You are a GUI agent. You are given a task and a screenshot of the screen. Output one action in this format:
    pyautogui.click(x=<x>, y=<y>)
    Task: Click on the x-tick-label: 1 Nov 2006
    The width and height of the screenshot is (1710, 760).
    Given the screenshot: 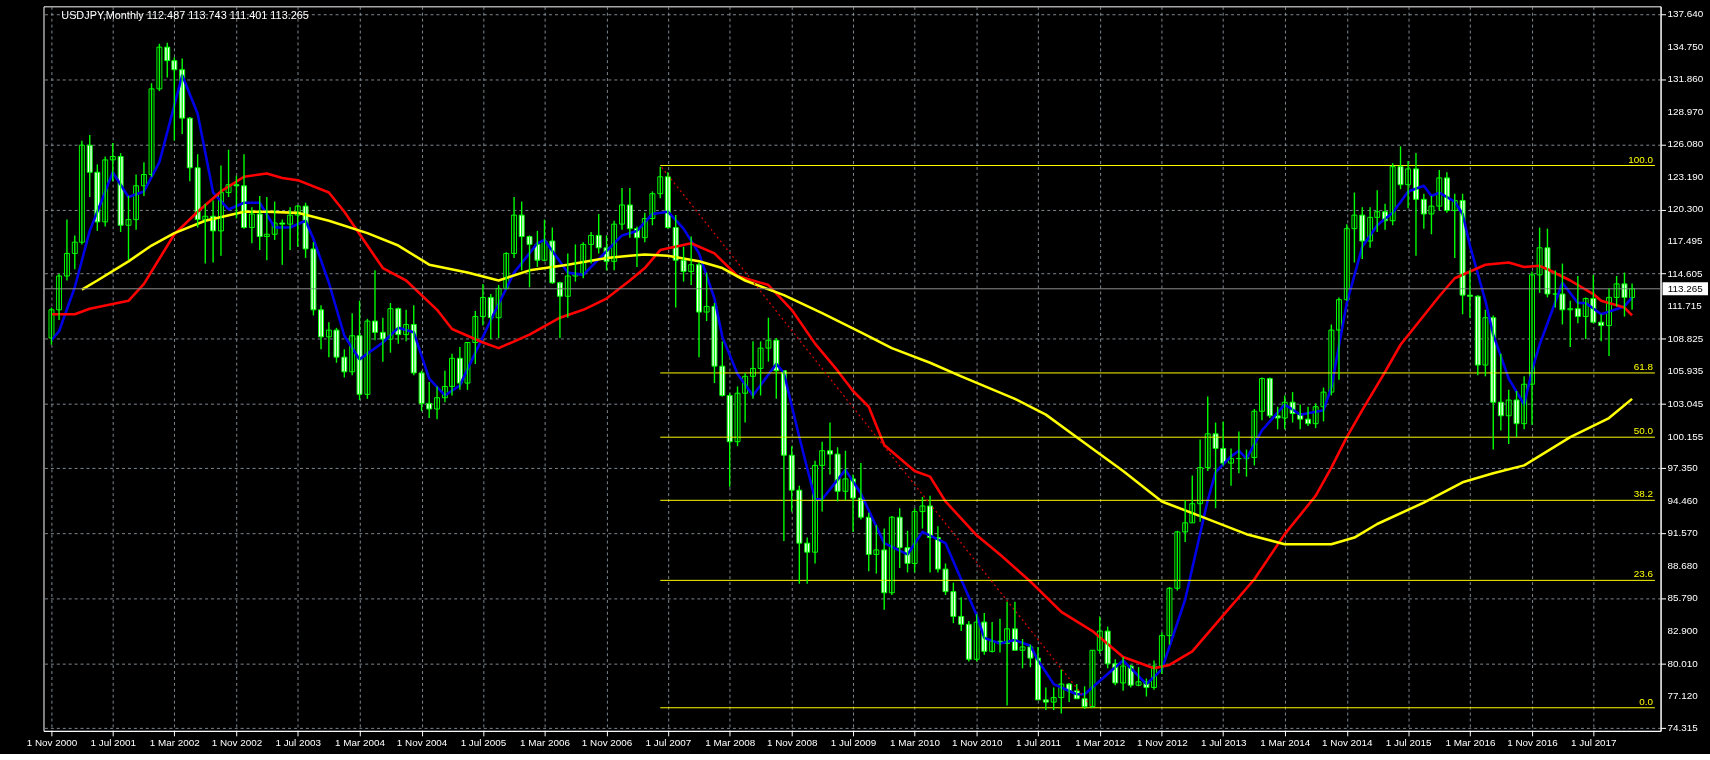 What is the action you would take?
    pyautogui.click(x=607, y=743)
    